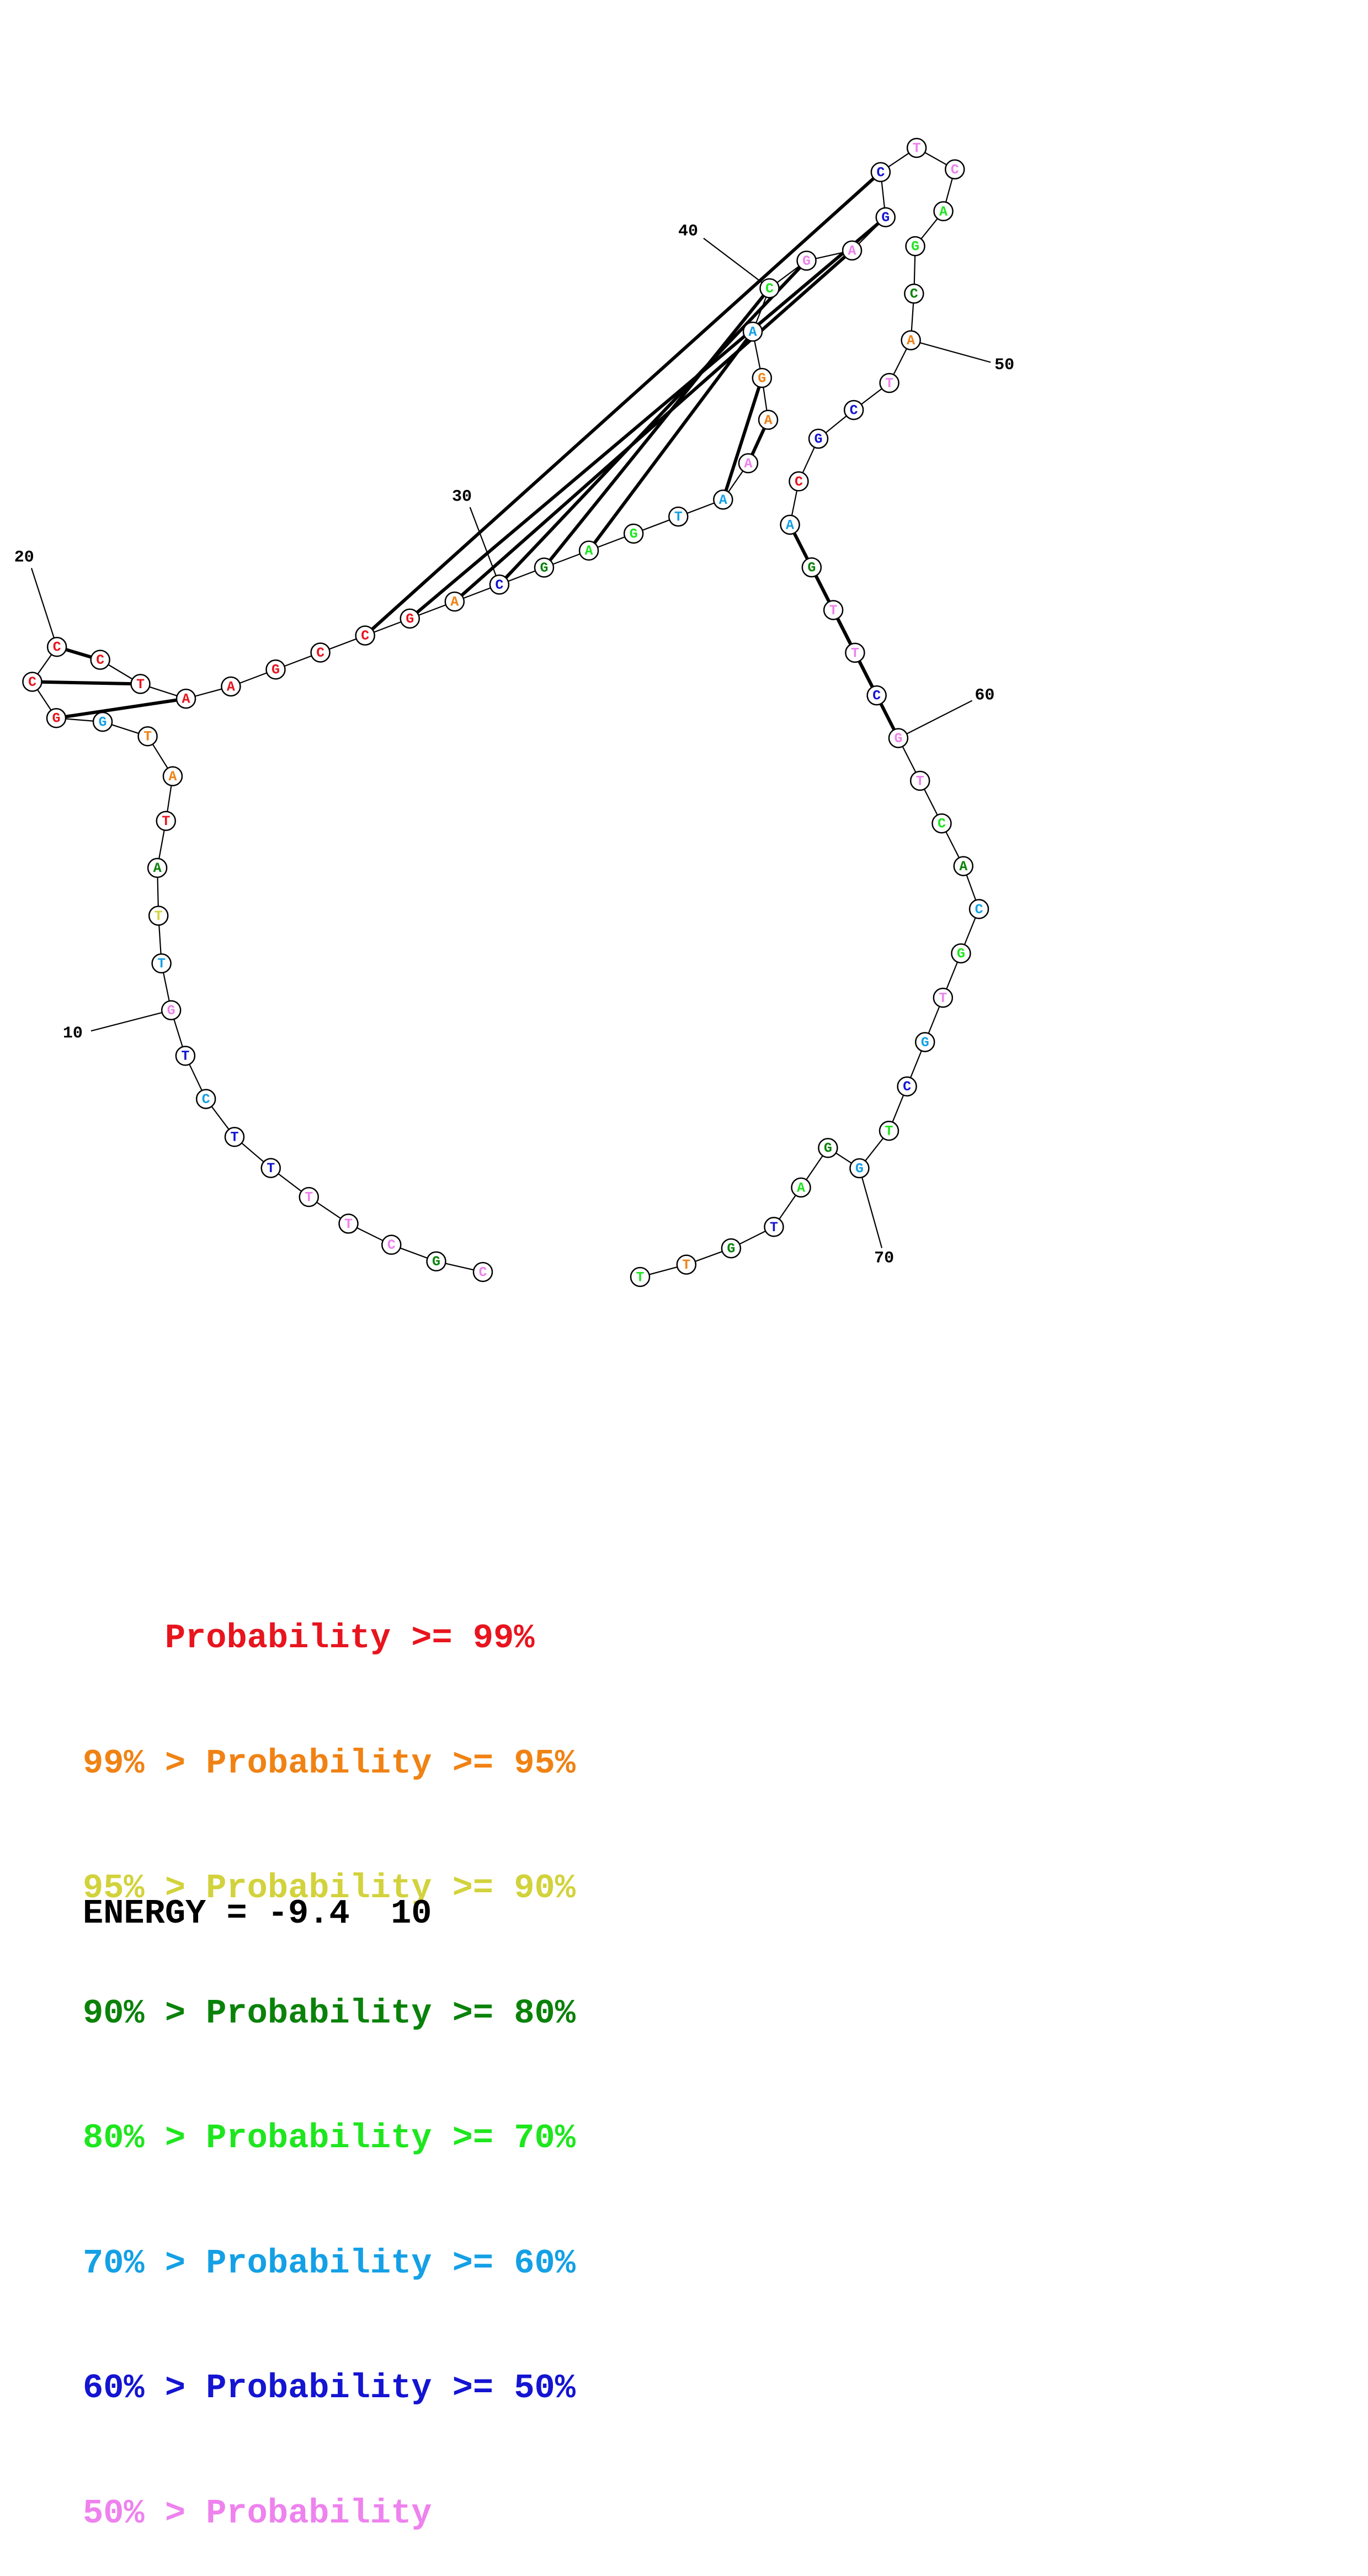 This screenshot has height=2576, width=1368. What do you see at coordinates (330, 2014) in the screenshot?
I see `legend-row: 90% > Probability >= 80%` at bounding box center [330, 2014].